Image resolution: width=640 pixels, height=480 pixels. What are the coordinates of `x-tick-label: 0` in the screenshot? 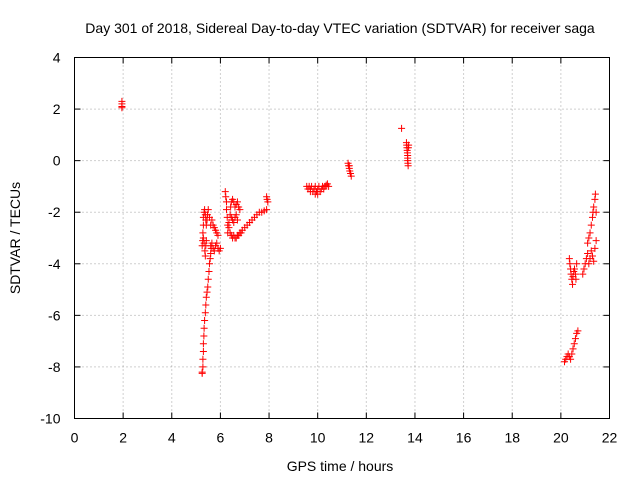 It's located at (75, 438).